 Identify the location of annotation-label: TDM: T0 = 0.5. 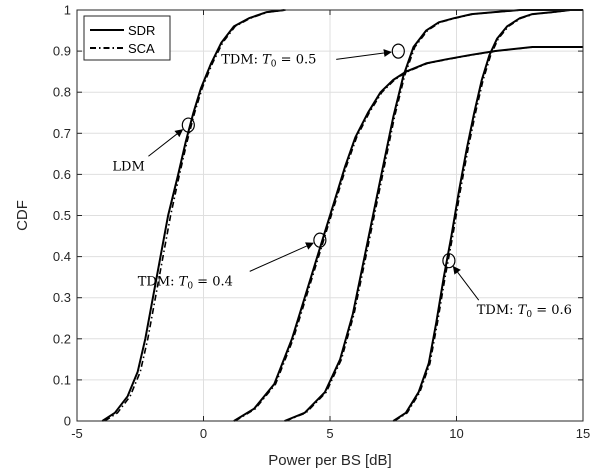
(268, 60).